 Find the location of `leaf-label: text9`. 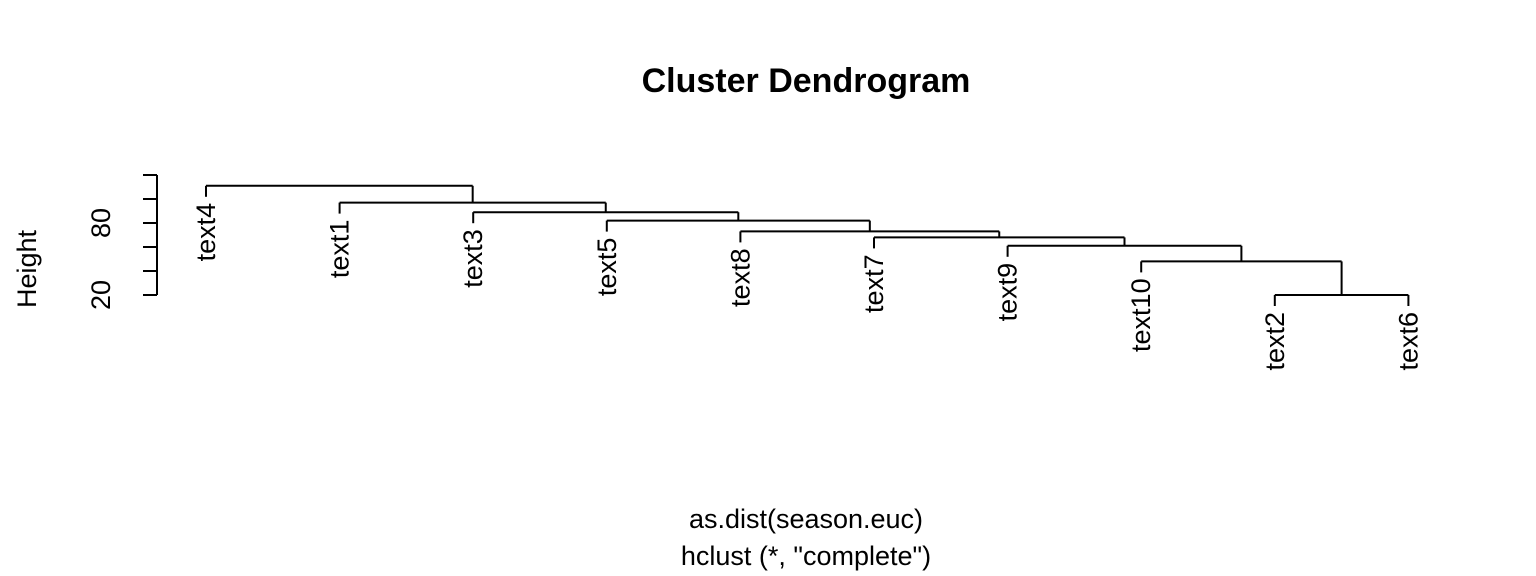

leaf-label: text9 is located at coordinates (1008, 292).